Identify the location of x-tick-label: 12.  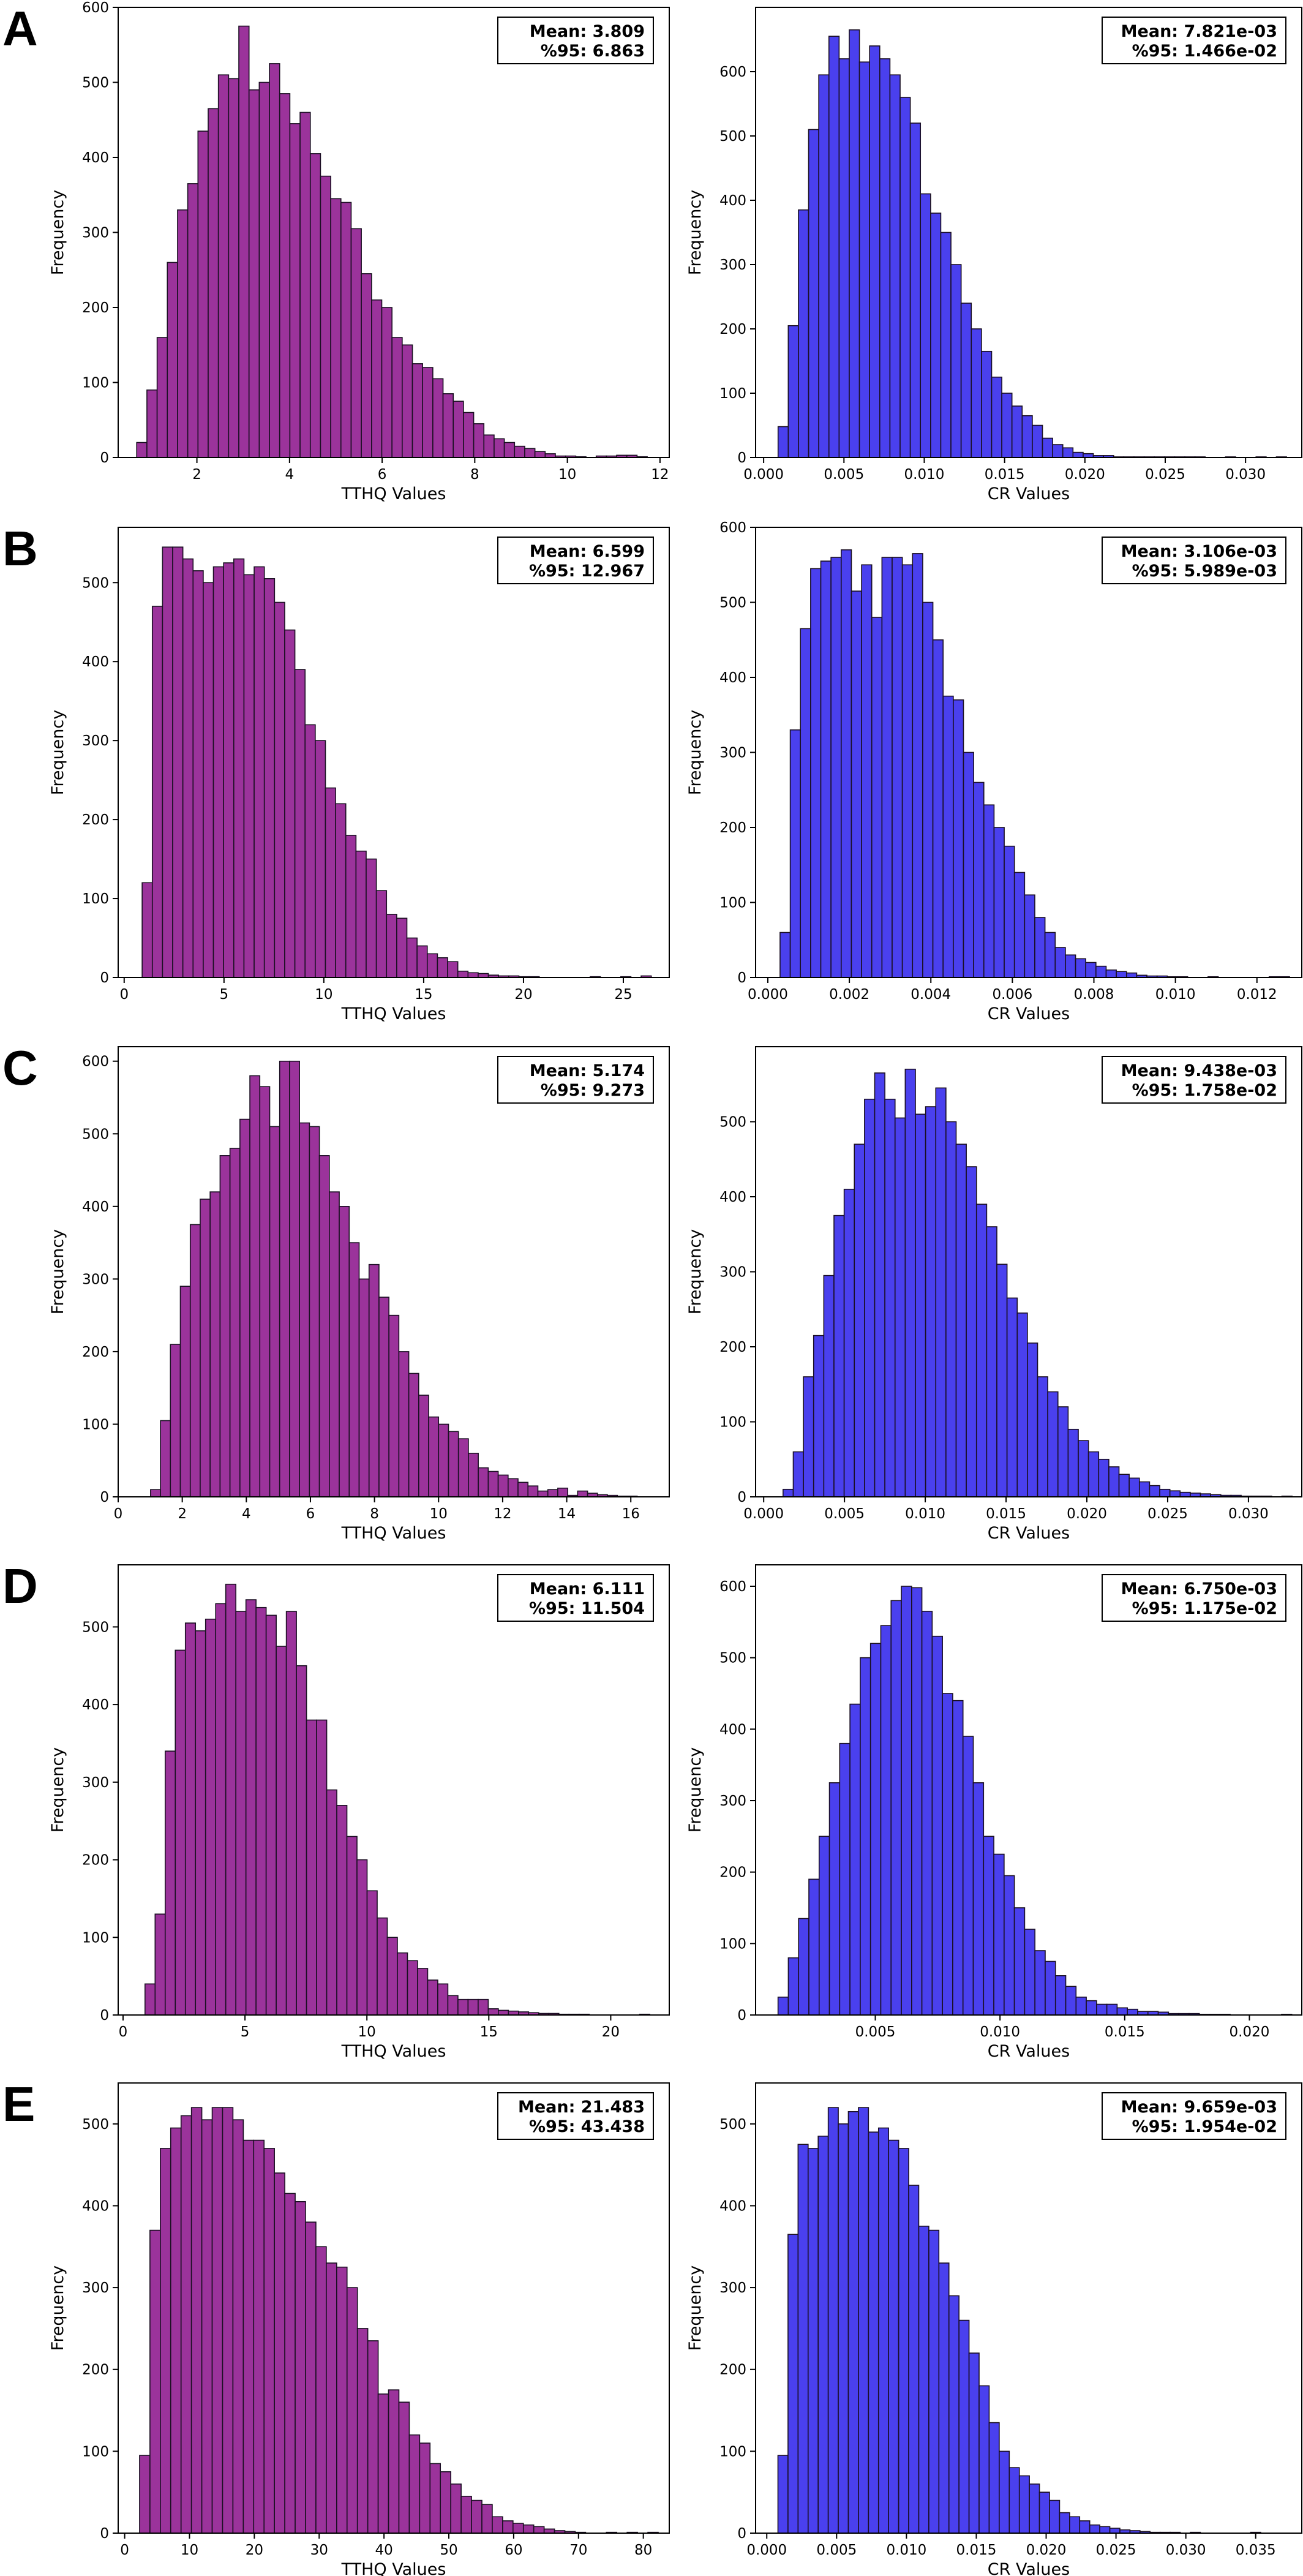
(660, 475).